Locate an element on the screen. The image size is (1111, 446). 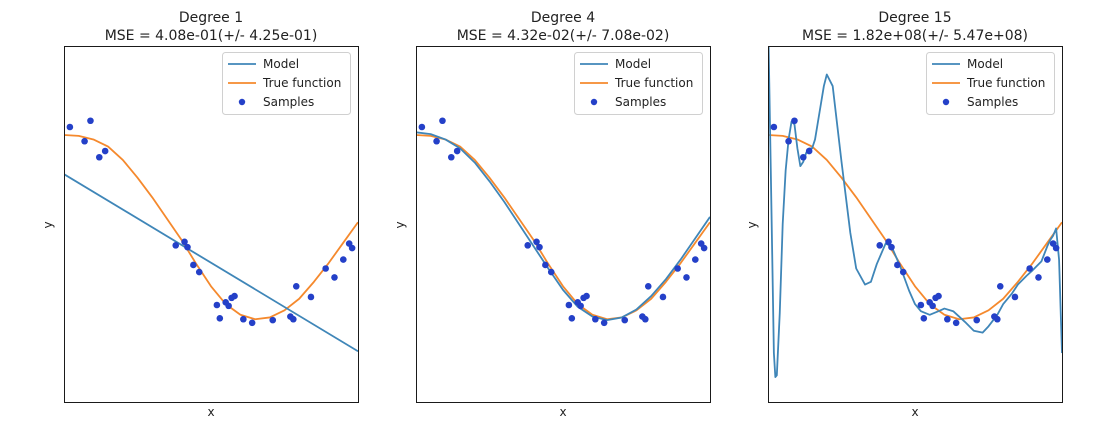
panel-1-ylabel: y is located at coordinates (48, 224).